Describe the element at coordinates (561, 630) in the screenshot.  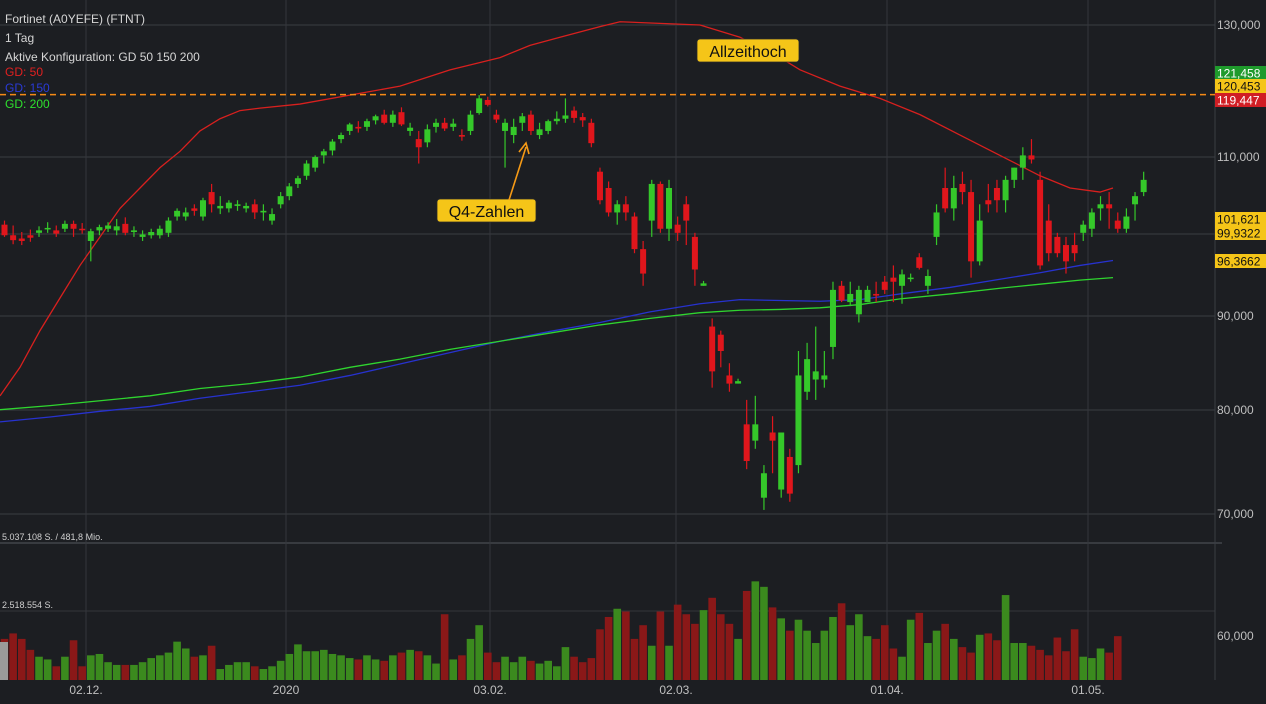
I see `volume-bars` at that location.